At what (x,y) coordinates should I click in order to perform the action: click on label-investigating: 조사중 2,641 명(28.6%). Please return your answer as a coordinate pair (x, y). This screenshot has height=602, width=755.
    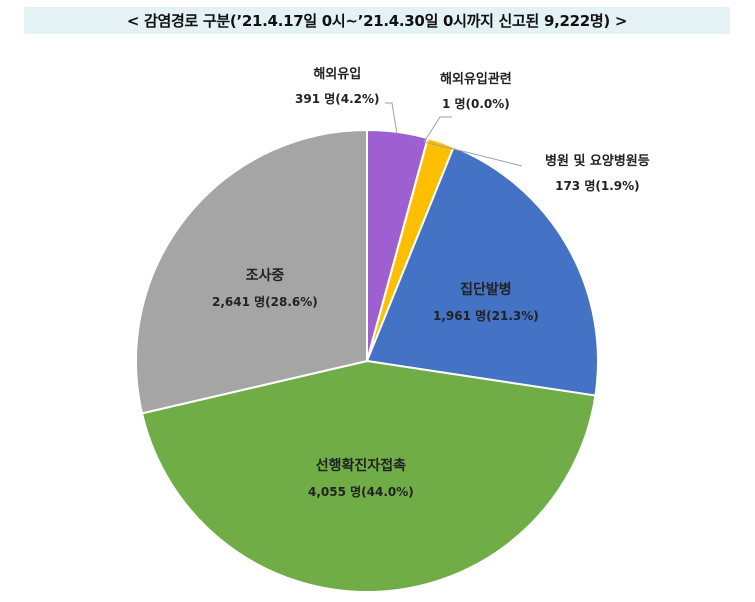
    Looking at the image, I should click on (265, 288).